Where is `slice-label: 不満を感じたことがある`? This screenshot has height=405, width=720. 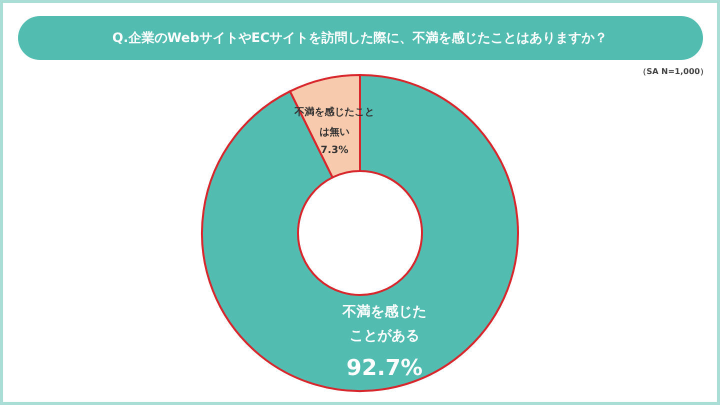
slice-label: 不満を感じたことがある is located at coordinates (384, 324).